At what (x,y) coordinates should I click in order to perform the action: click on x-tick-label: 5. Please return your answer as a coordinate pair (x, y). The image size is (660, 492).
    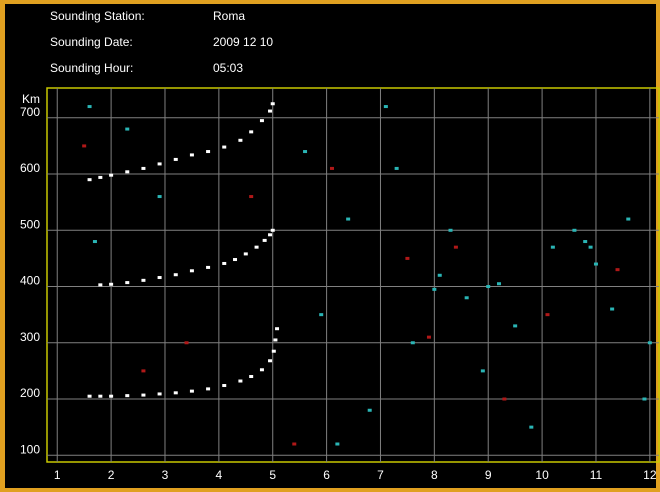
    Looking at the image, I should click on (272, 475).